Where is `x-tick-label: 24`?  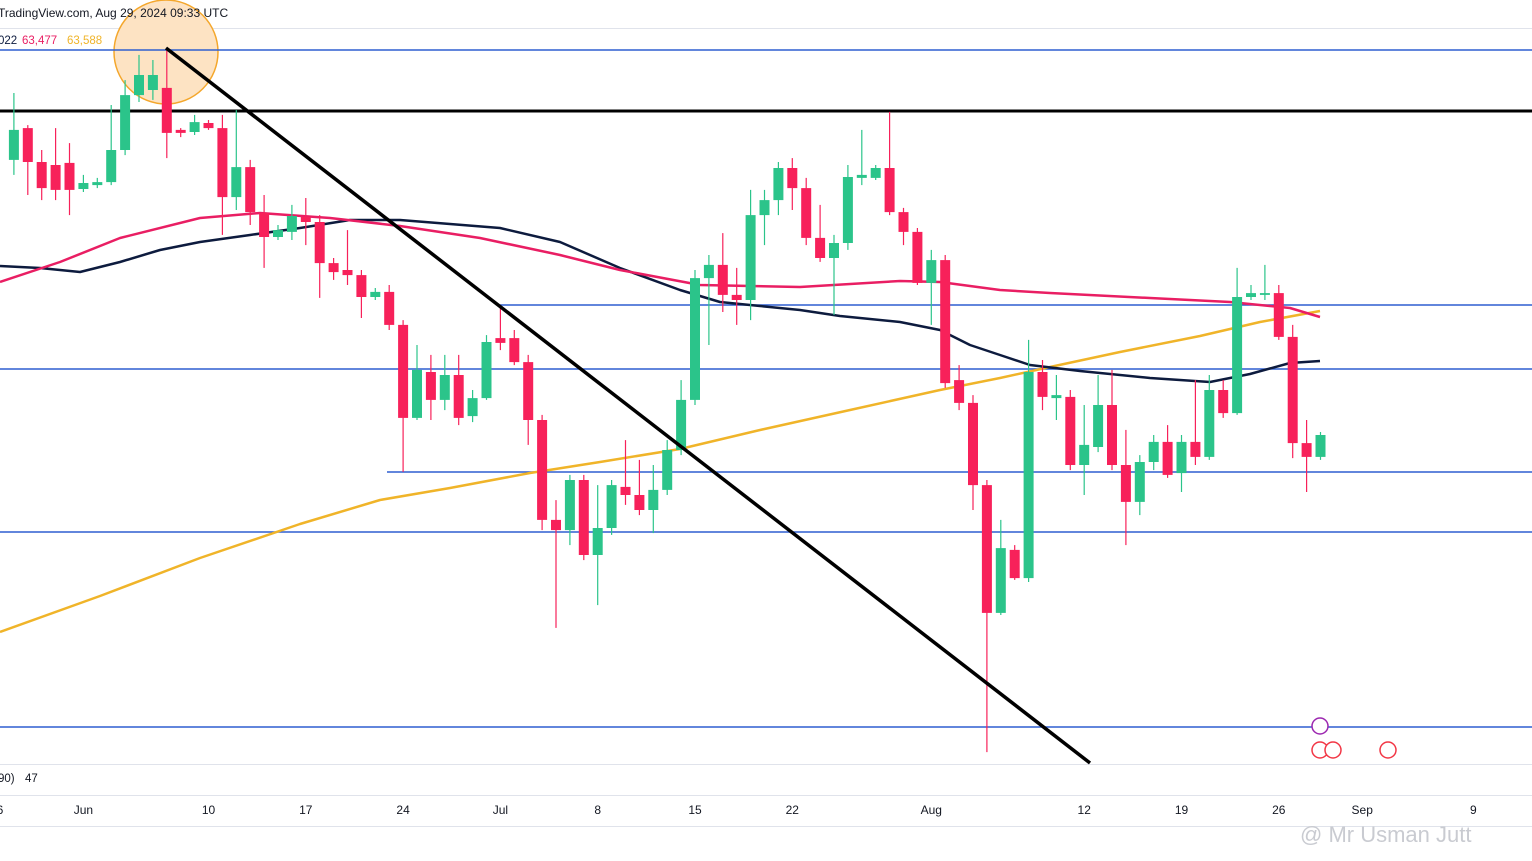
x-tick-label: 24 is located at coordinates (403, 810).